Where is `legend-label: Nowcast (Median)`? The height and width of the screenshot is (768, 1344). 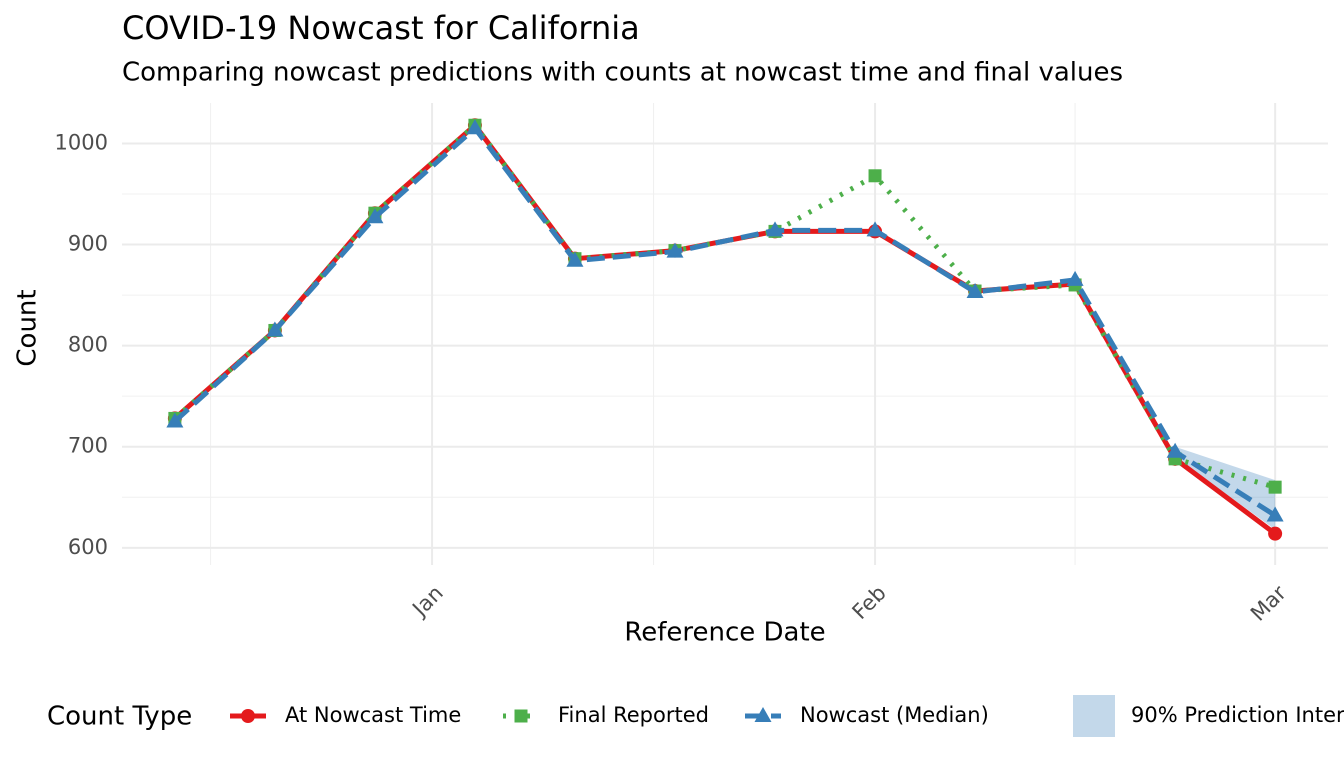 legend-label: Nowcast (Median) is located at coordinates (894, 715).